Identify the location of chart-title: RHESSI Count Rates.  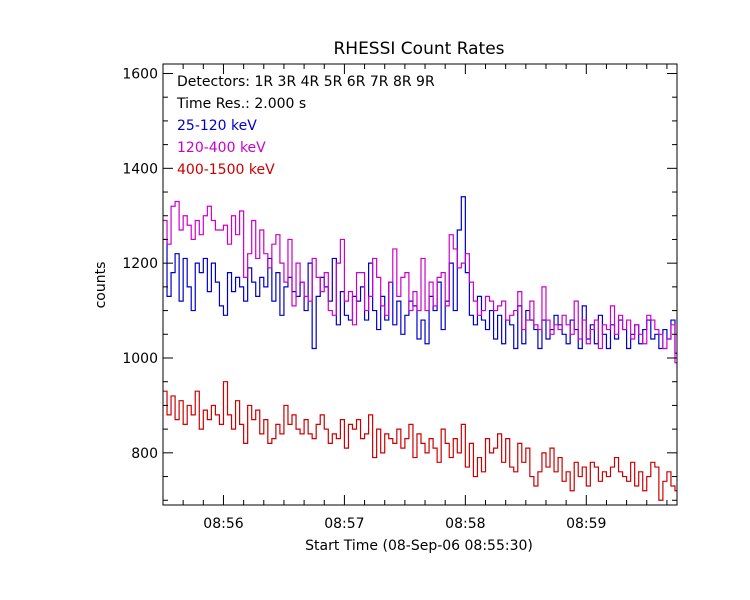
(418, 49).